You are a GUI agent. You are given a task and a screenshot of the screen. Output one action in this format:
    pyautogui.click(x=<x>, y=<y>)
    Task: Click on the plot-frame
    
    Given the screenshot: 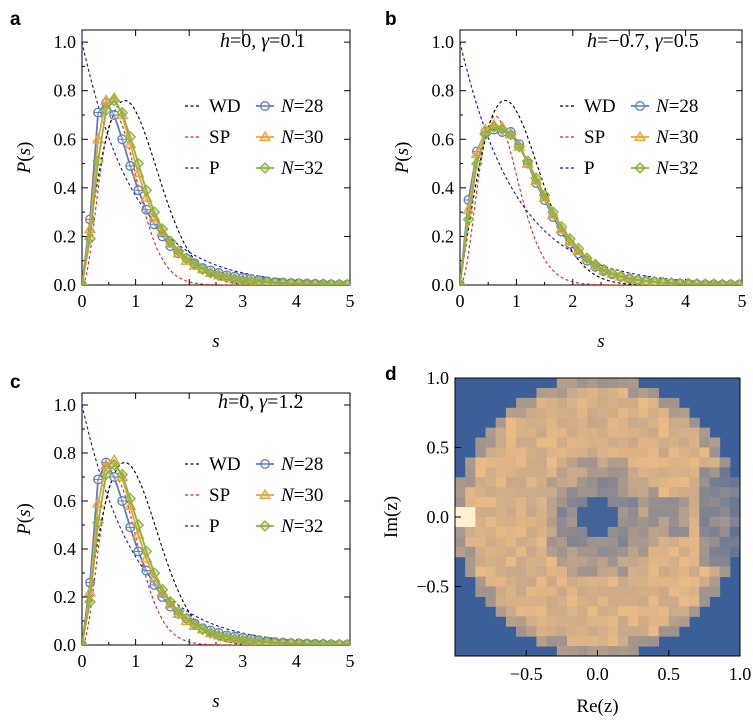 What is the action you would take?
    pyautogui.click(x=601, y=157)
    